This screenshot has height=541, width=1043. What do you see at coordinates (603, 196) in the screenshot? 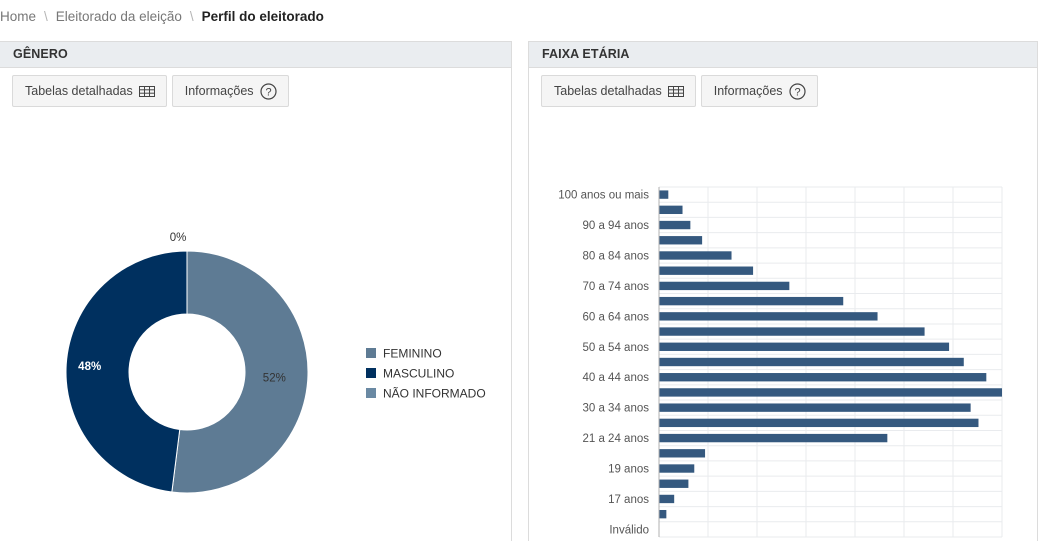
I see `y-tick-label: 100 anos ou mais` at bounding box center [603, 196].